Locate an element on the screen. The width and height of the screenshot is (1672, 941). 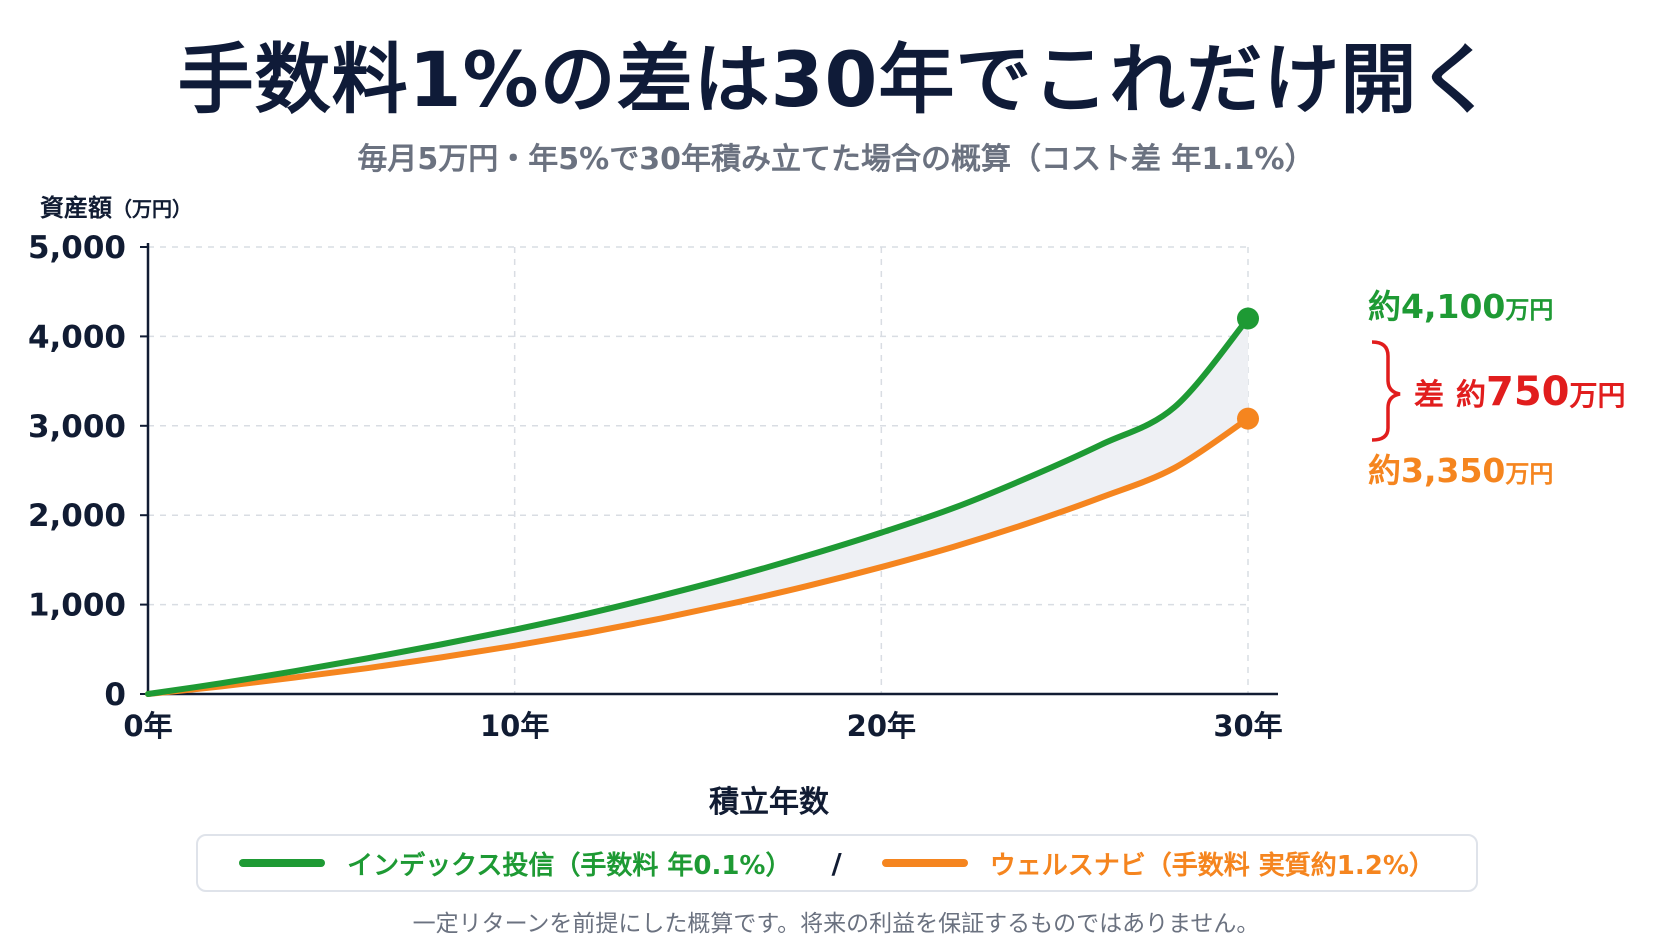
y-axis-unit: （万円） is located at coordinates (152, 209).